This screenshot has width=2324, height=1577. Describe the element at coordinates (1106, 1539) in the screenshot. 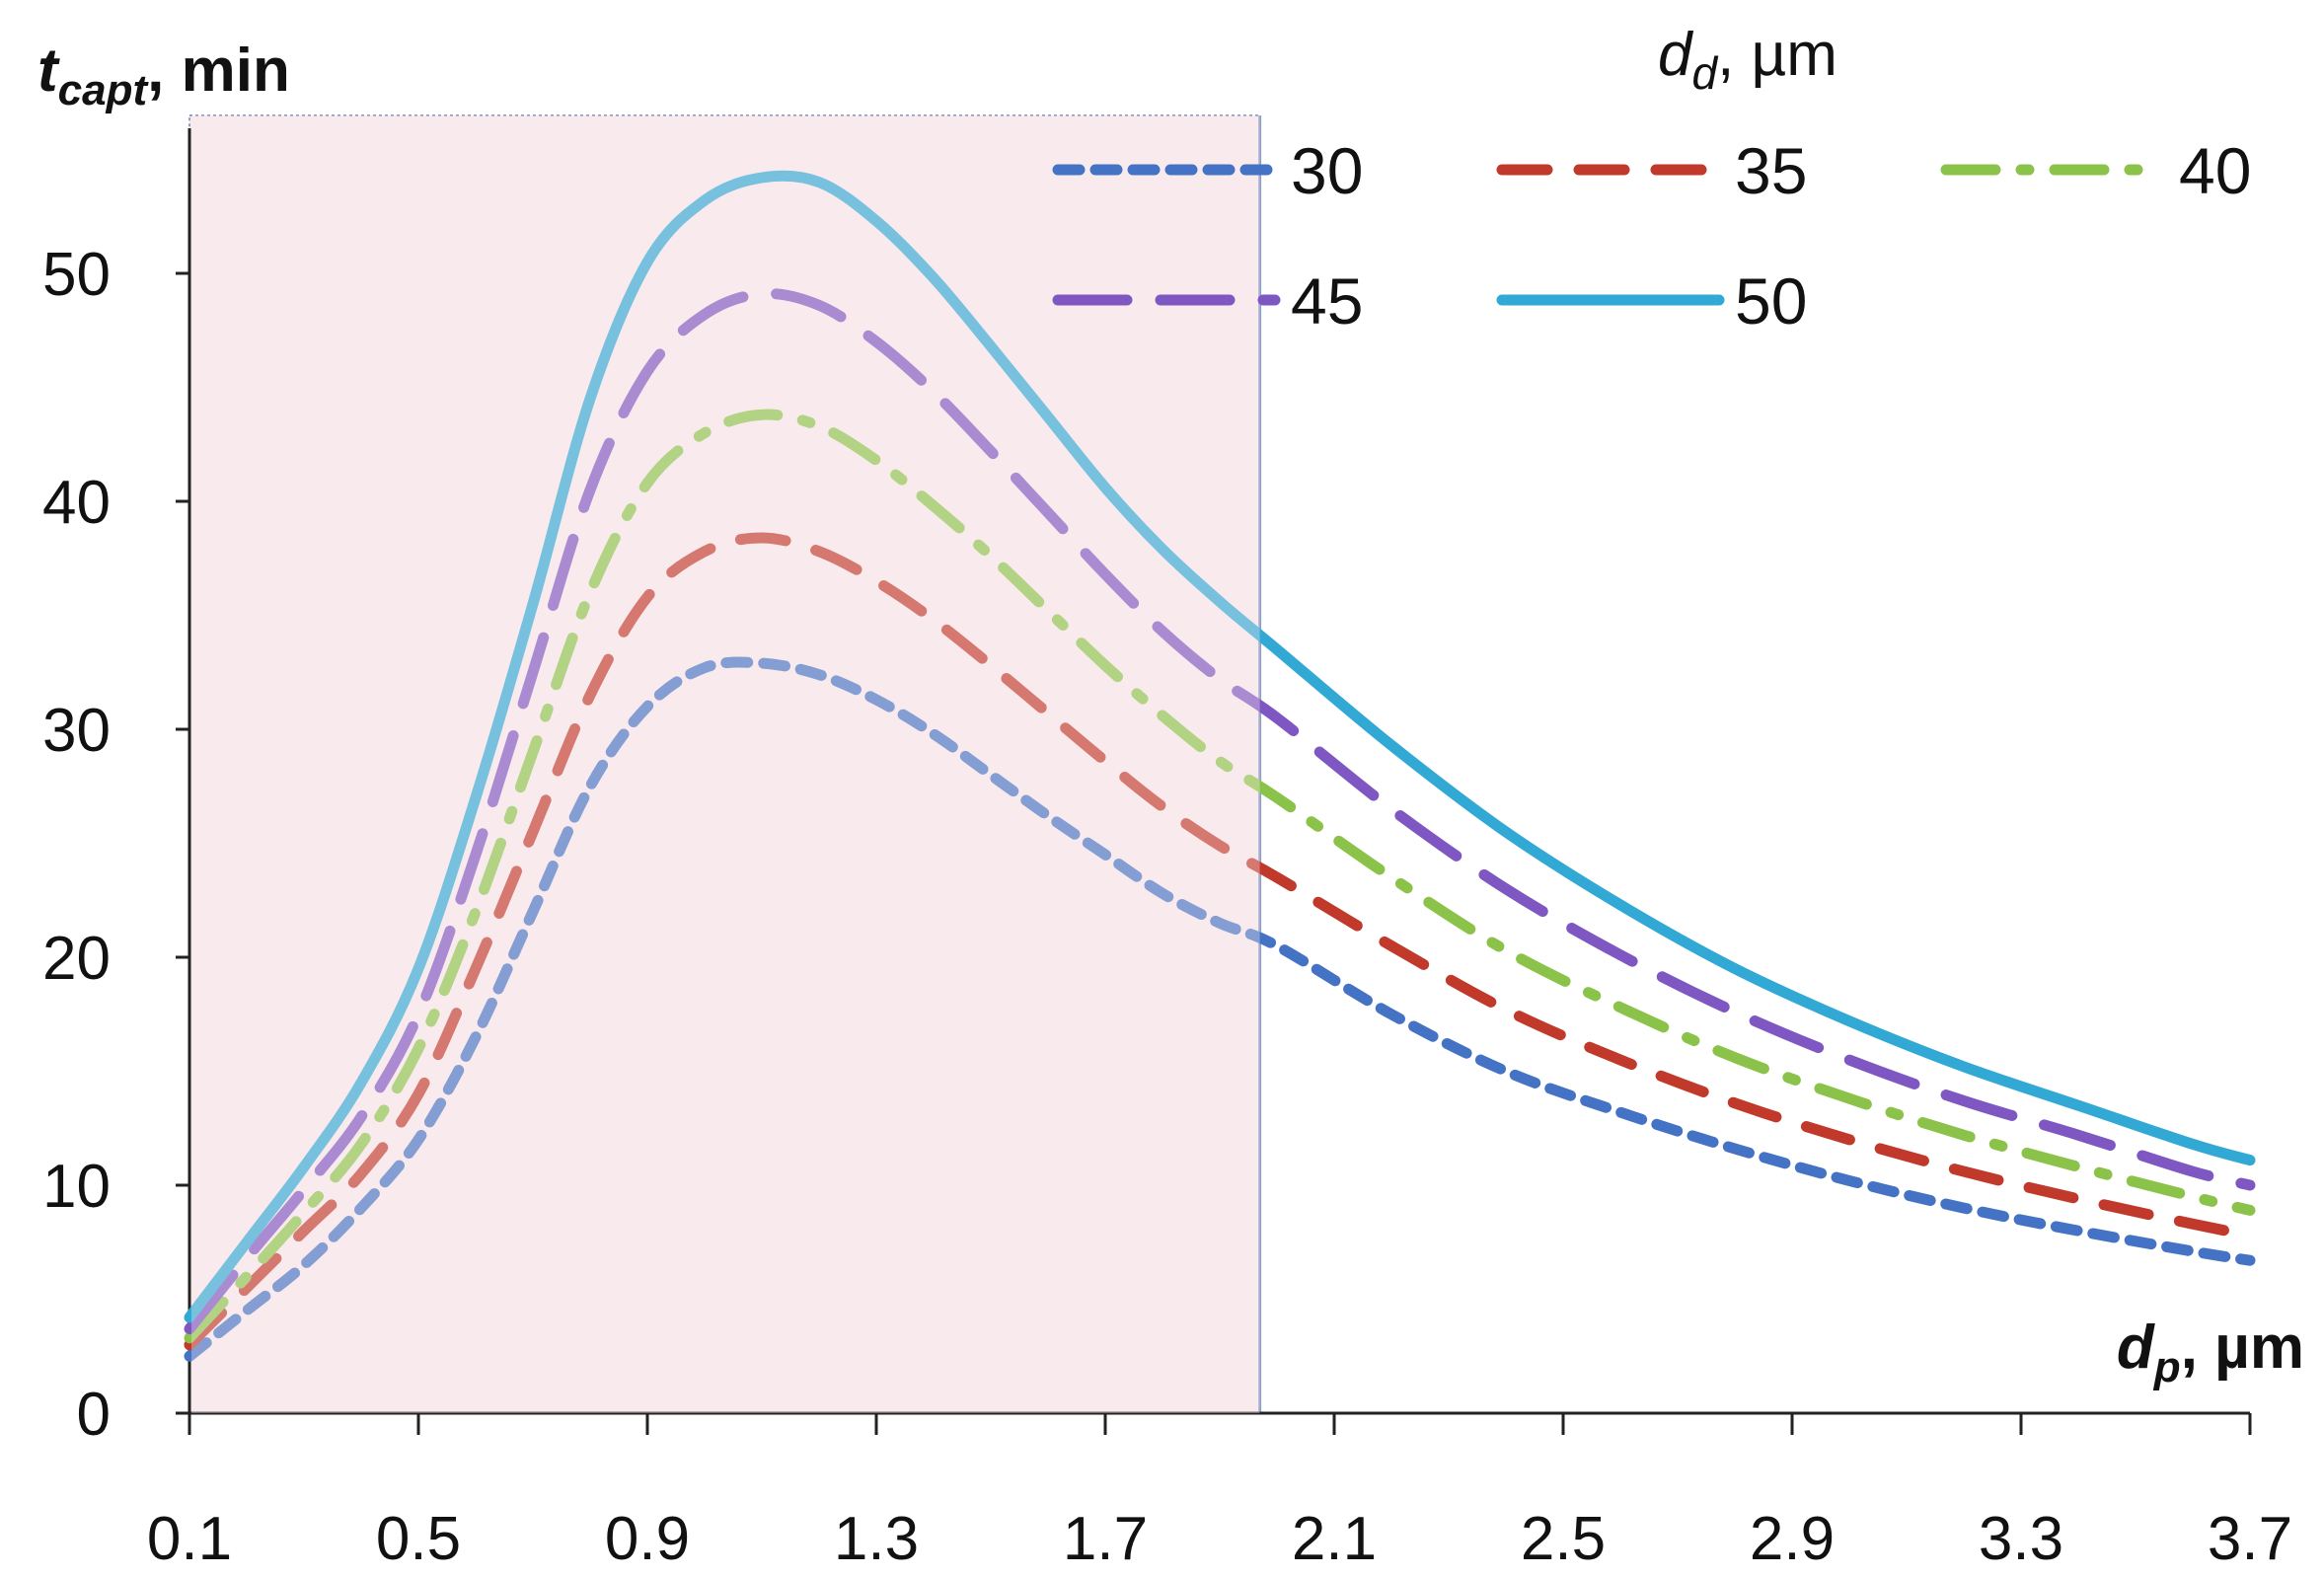

I see `x-tick-label: 1.7` at that location.